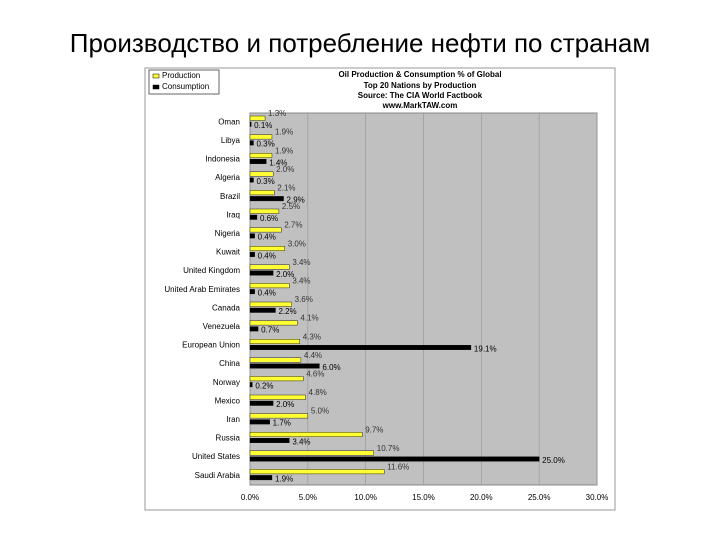 Image resolution: width=720 pixels, height=545 pixels. I want to click on y-tick-label: Kuwait, so click(228, 252).